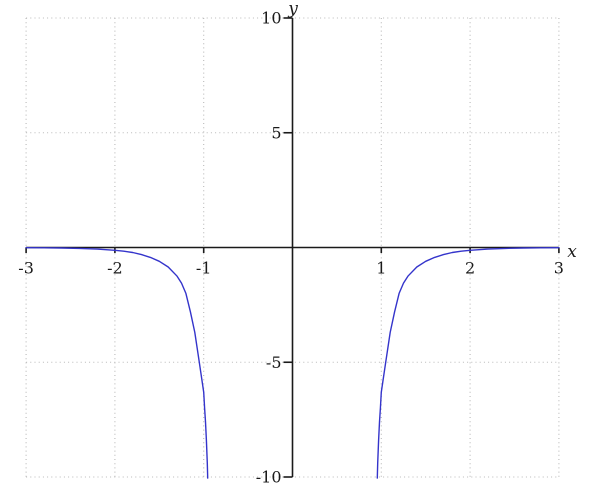  I want to click on curve-left-branch, so click(117, 363).